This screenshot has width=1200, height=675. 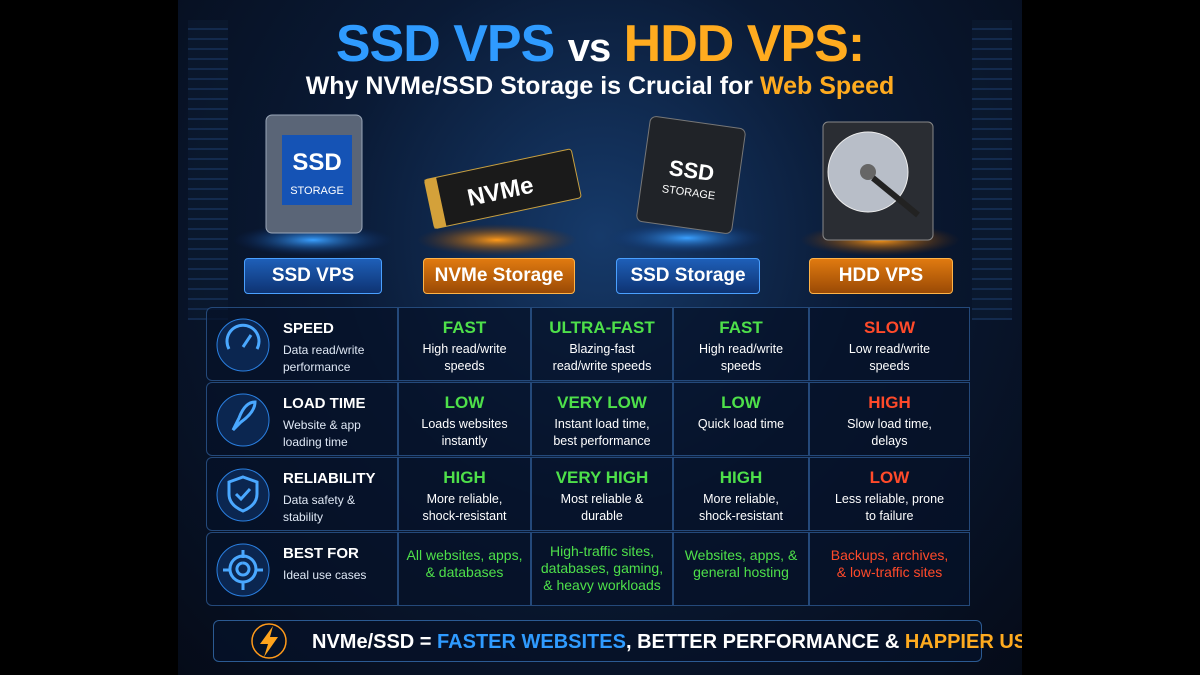 I want to click on metric: BEST FOR, so click(x=321, y=553).